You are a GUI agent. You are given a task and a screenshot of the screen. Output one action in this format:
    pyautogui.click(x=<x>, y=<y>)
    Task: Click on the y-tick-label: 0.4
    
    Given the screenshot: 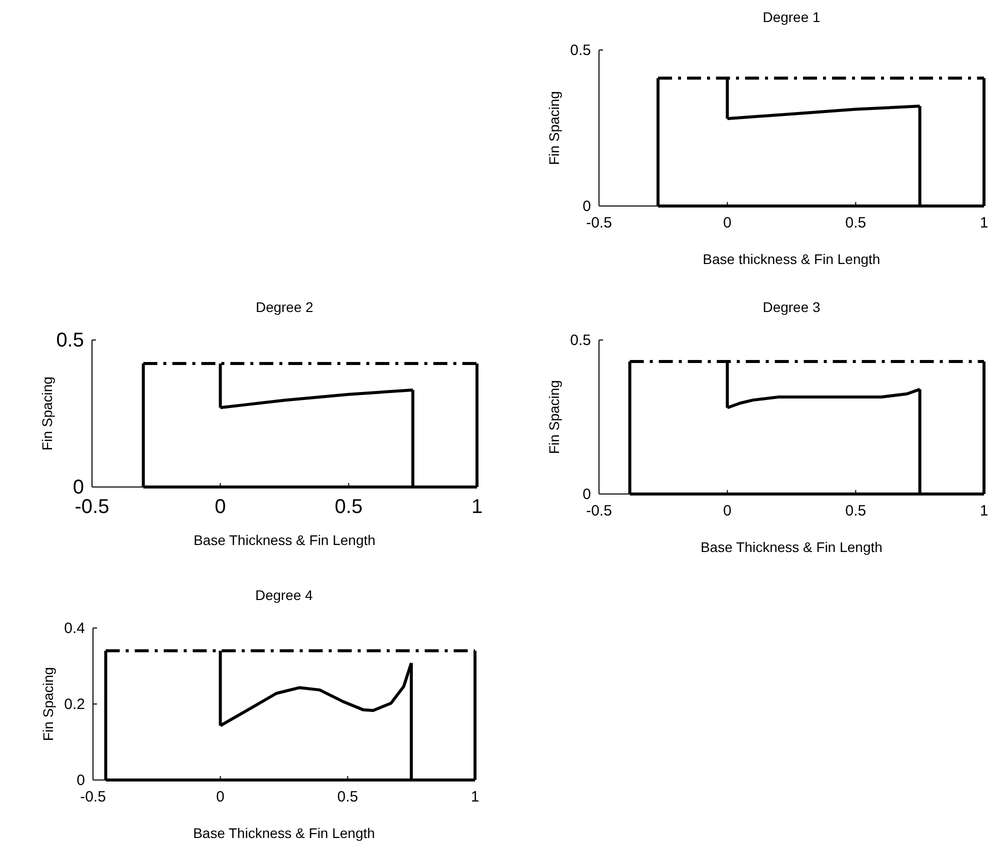 What is the action you would take?
    pyautogui.click(x=74, y=628)
    